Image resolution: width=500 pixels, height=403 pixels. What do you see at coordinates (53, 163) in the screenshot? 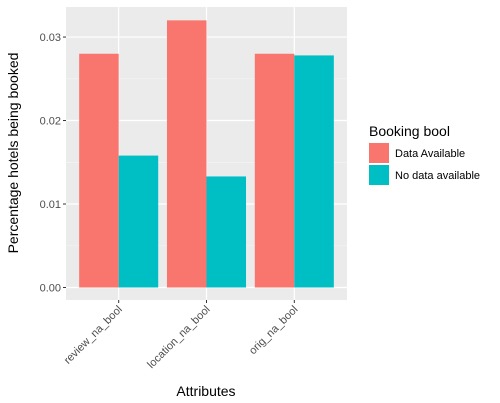
I see `y-axis-ticks: 0.00 0.01 0.02 0.03` at bounding box center [53, 163].